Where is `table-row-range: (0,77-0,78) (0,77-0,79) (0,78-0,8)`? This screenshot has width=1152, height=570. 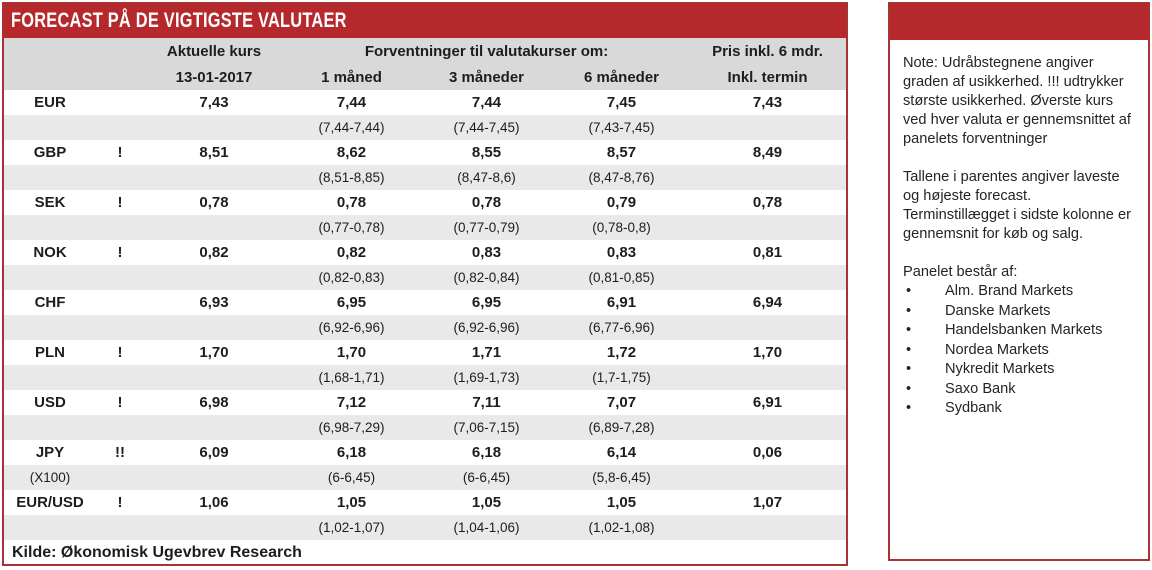
table-row-range: (0,77-0,78) (0,77-0,79) (0,78-0,8) is located at coordinates (425, 227).